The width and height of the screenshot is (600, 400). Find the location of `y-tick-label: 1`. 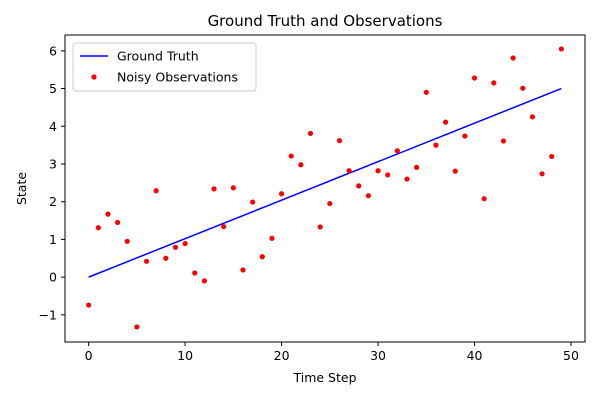

y-tick-label: 1 is located at coordinates (53, 239).